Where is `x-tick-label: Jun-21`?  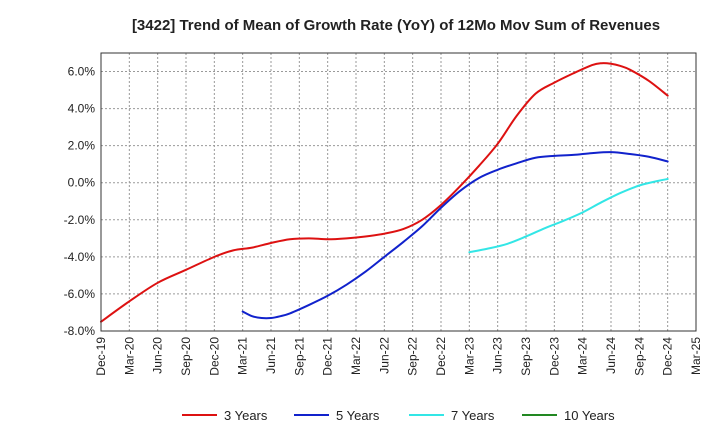 x-tick-label: Jun-21 is located at coordinates (271, 355).